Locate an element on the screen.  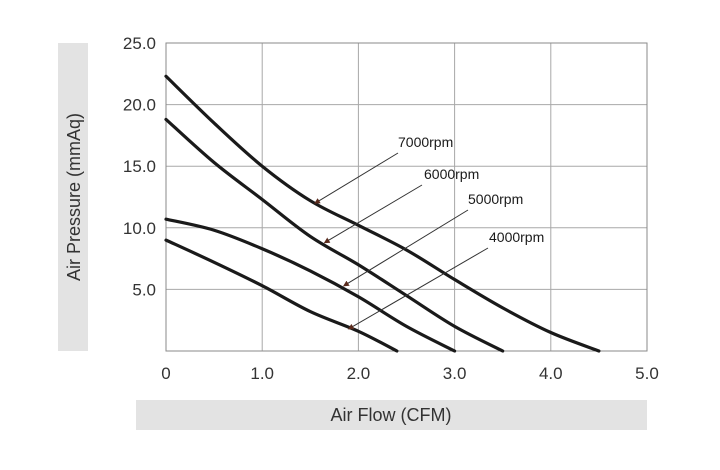
x-tick-label: 4.0 is located at coordinates (551, 373).